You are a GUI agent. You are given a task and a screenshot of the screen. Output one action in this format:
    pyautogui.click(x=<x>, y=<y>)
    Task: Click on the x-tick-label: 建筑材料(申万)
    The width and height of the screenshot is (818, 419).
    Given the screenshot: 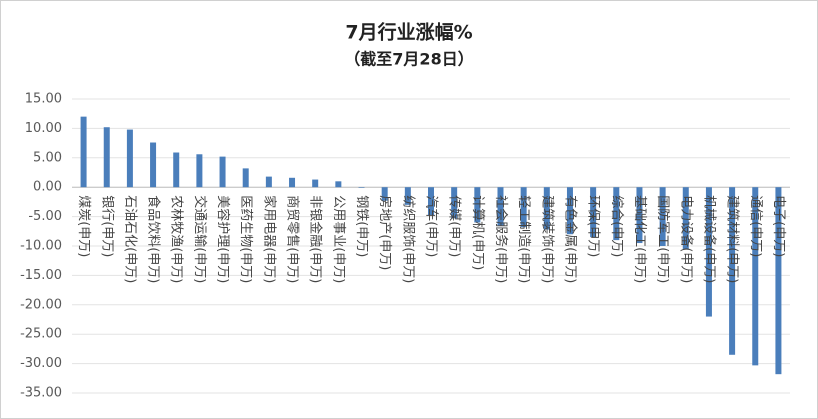 What is the action you would take?
    pyautogui.click(x=733, y=239)
    